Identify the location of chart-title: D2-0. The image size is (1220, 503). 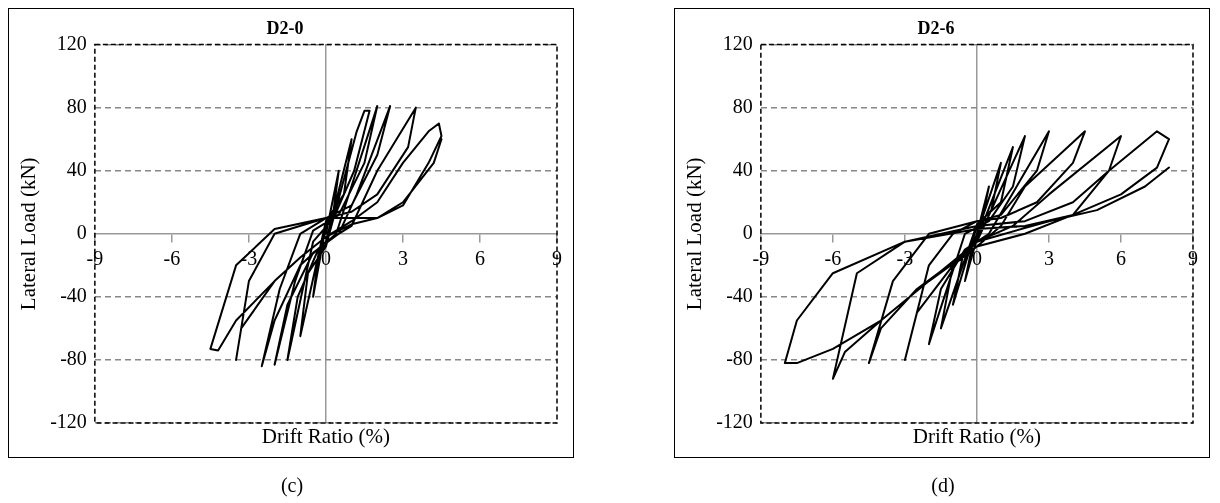
(285, 28).